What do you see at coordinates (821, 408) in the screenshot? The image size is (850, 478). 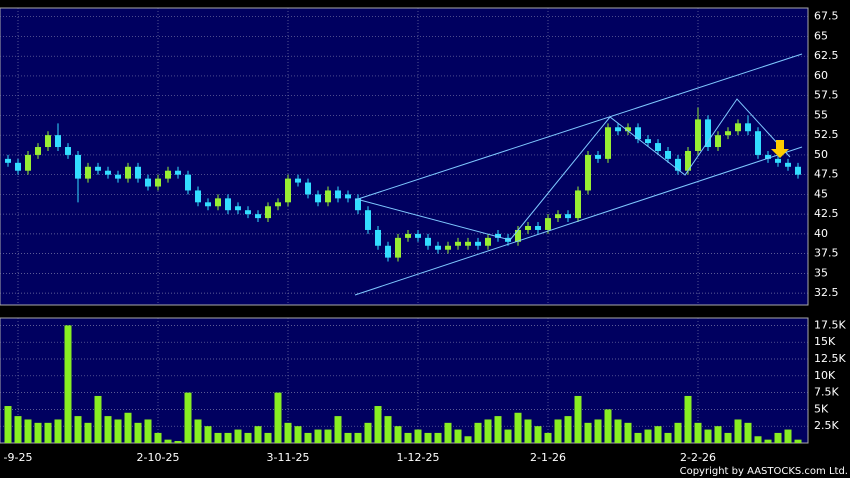 I see `y2-tick-label: 5K` at bounding box center [821, 408].